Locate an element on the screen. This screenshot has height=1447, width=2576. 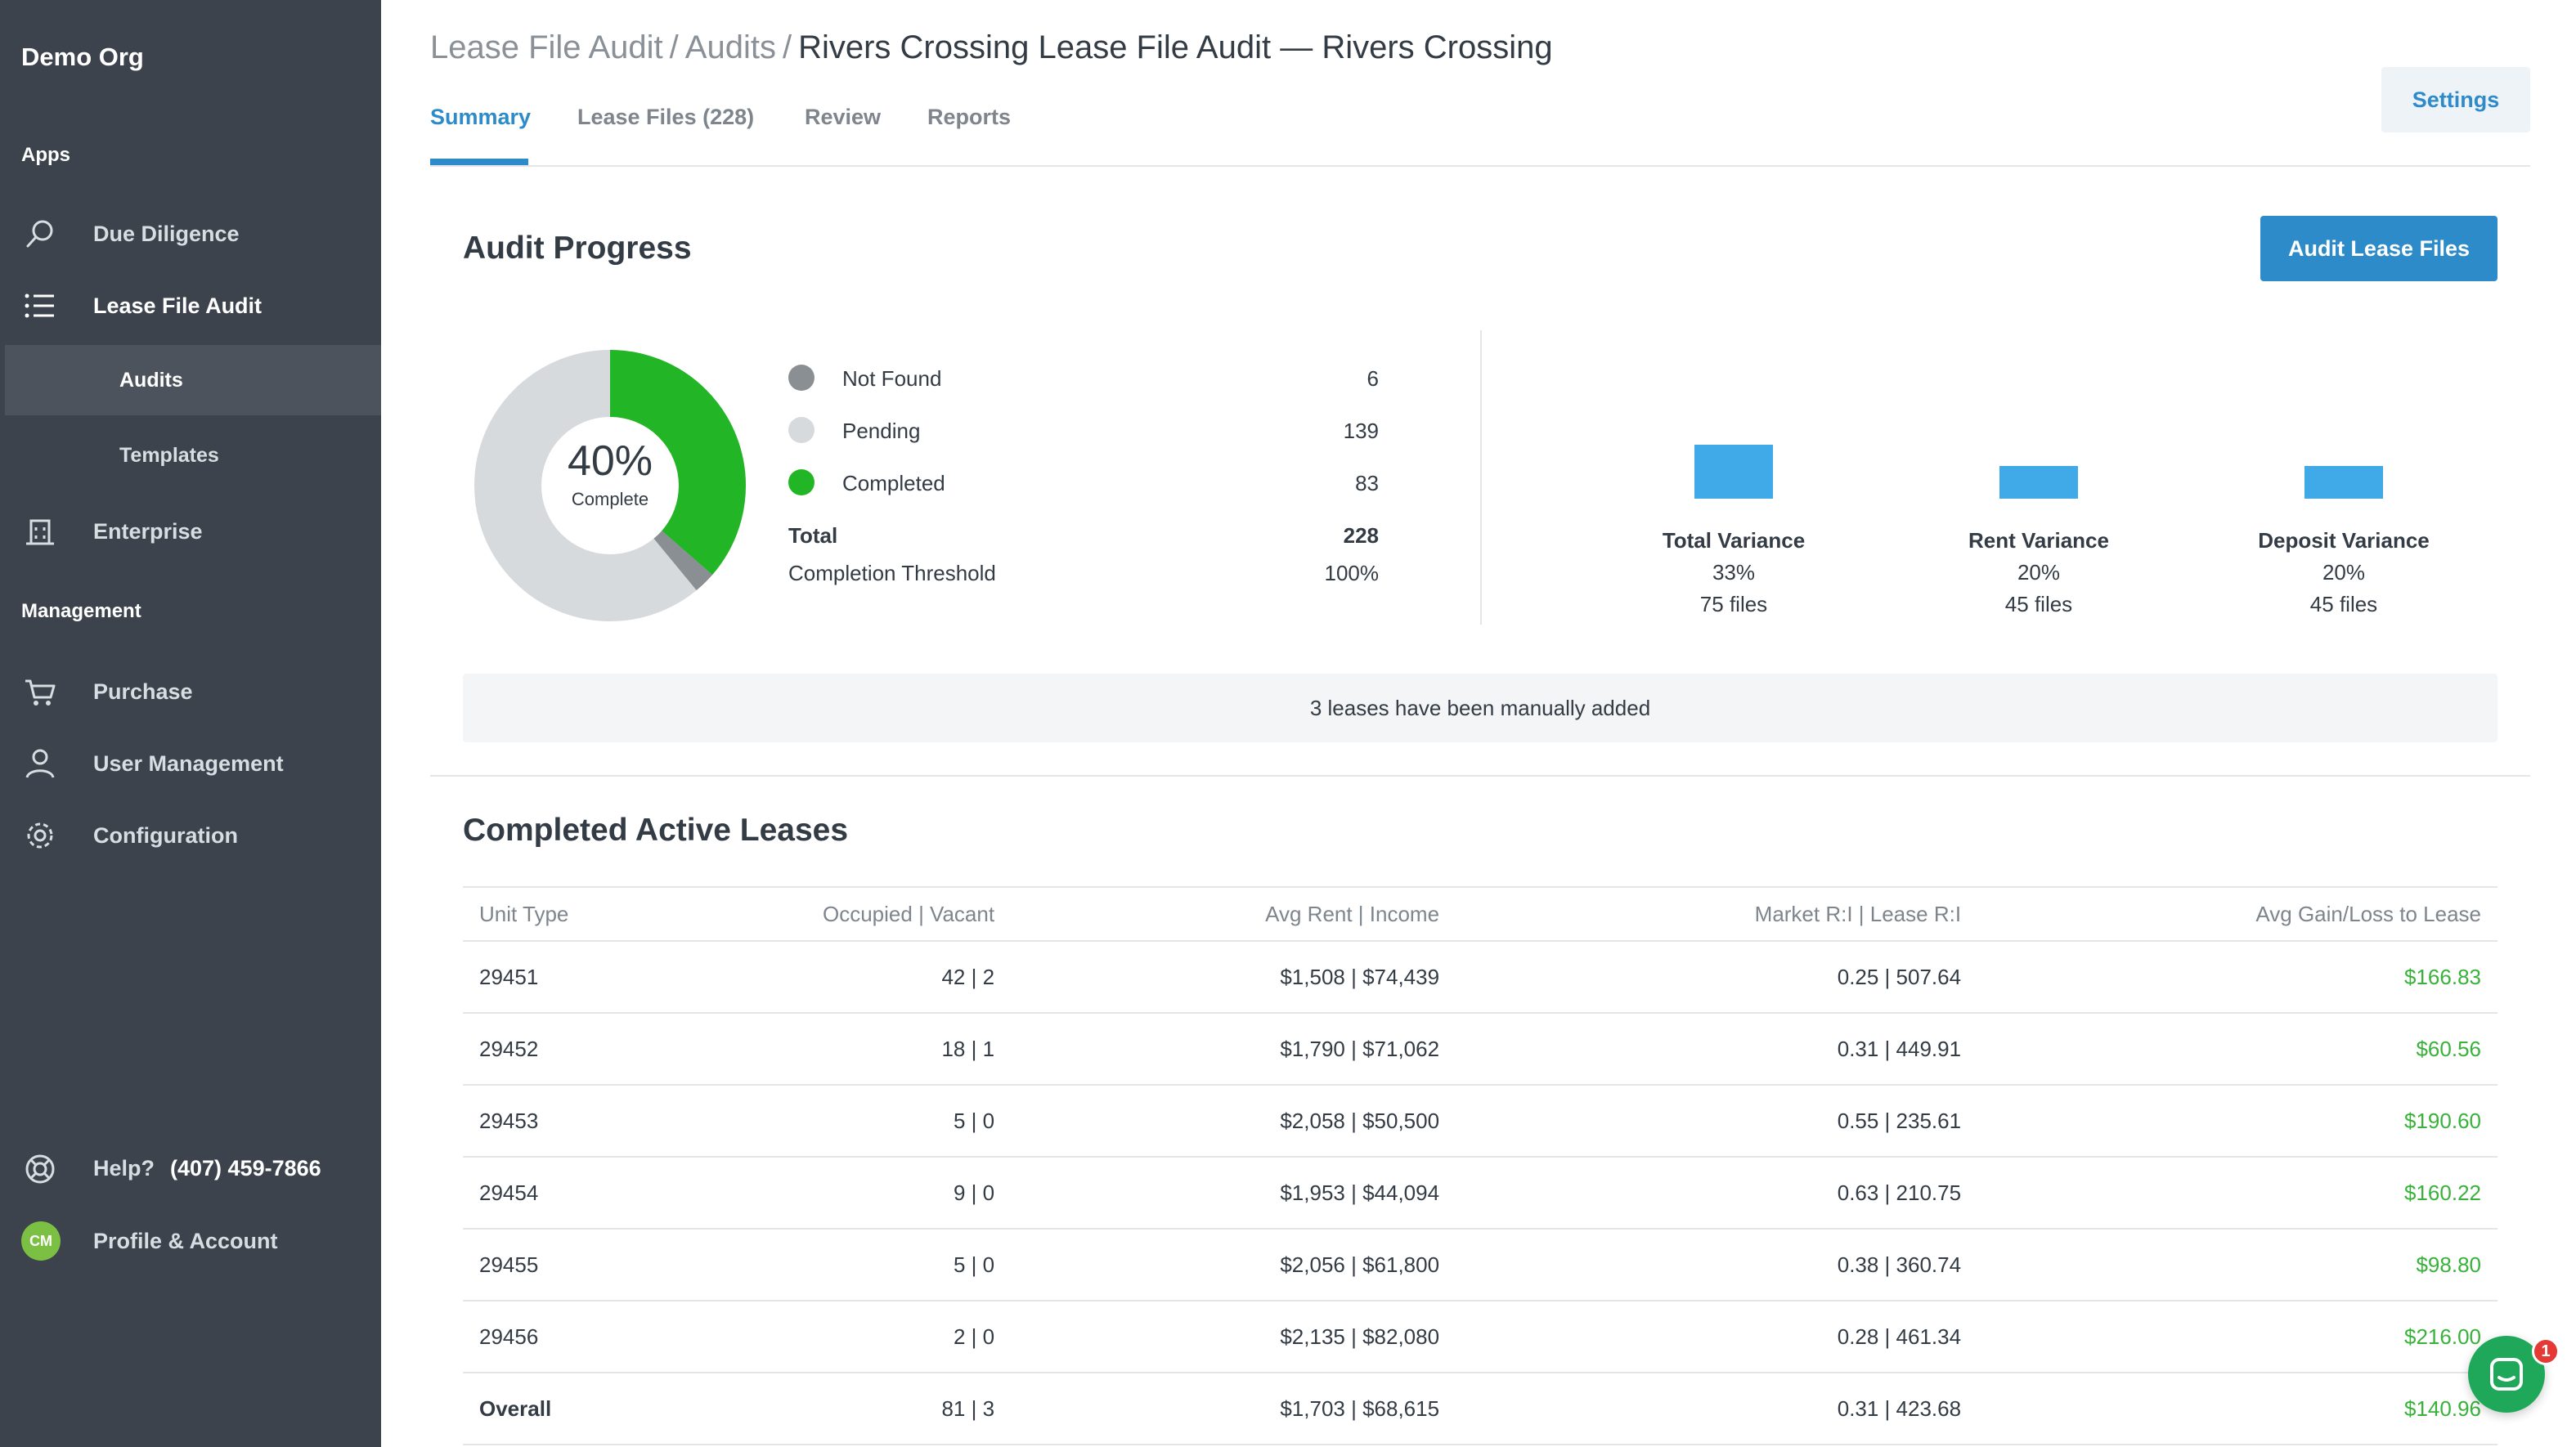
table-cell: $1,703 | $68,615 is located at coordinates (1233, 1409).